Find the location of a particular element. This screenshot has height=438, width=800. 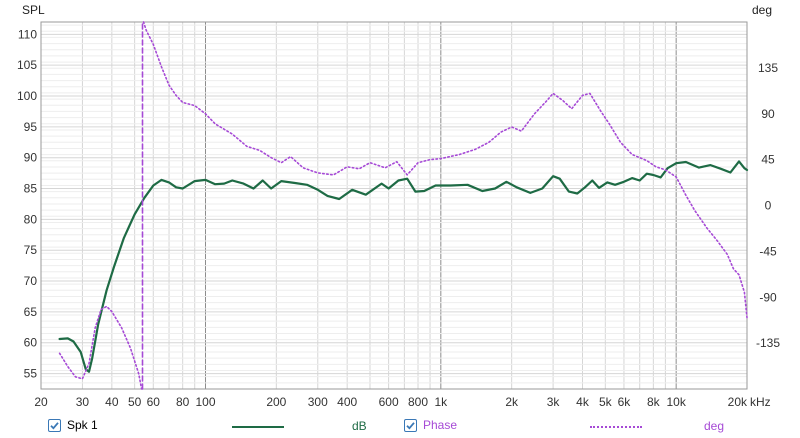

x-tick-label: 5k is located at coordinates (606, 402).